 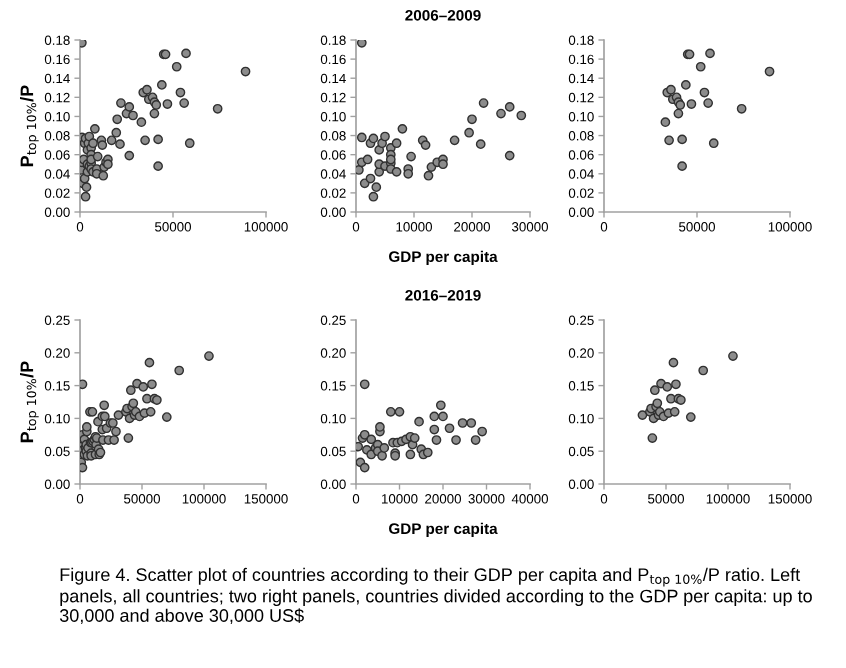 I want to click on caption: Figure 4. Scatter plot of countries according to their GDP per capita and P$_{top 10%}$/P ratio. Left panels, all countries; two right panels, countries divided according to the GDP per capita: up to 30,000 and above 30,000 US$, so click(x=435, y=596).